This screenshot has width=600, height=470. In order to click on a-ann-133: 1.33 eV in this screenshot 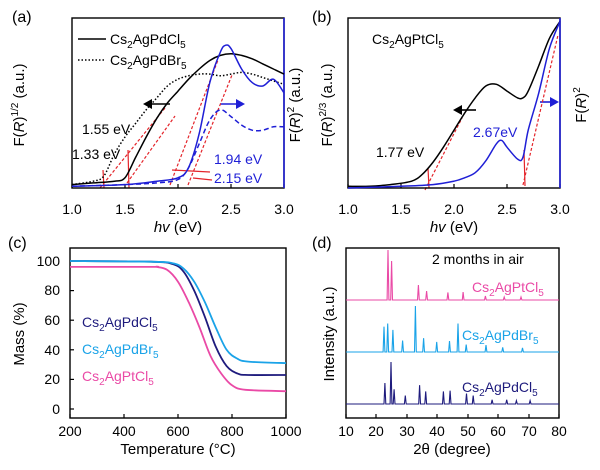, I will do `click(96, 154)`.